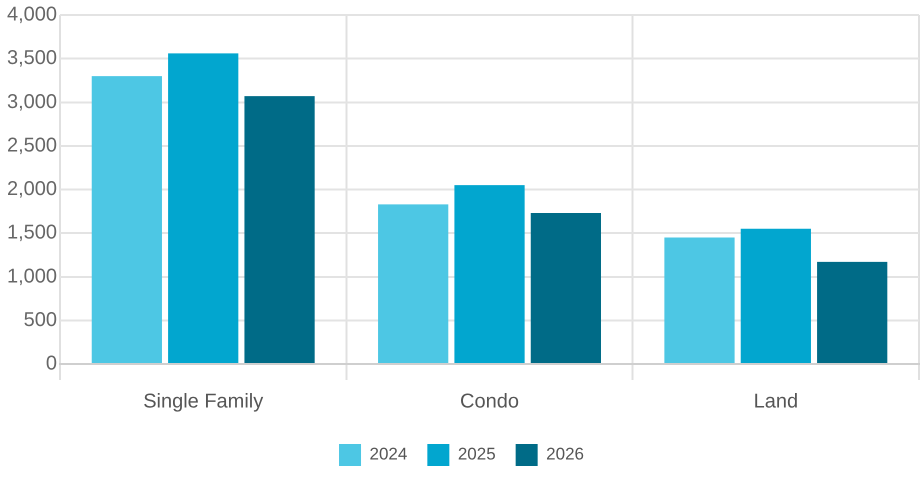 This screenshot has height=480, width=923. What do you see at coordinates (41, 319) in the screenshot?
I see `y-tick-label: 500` at bounding box center [41, 319].